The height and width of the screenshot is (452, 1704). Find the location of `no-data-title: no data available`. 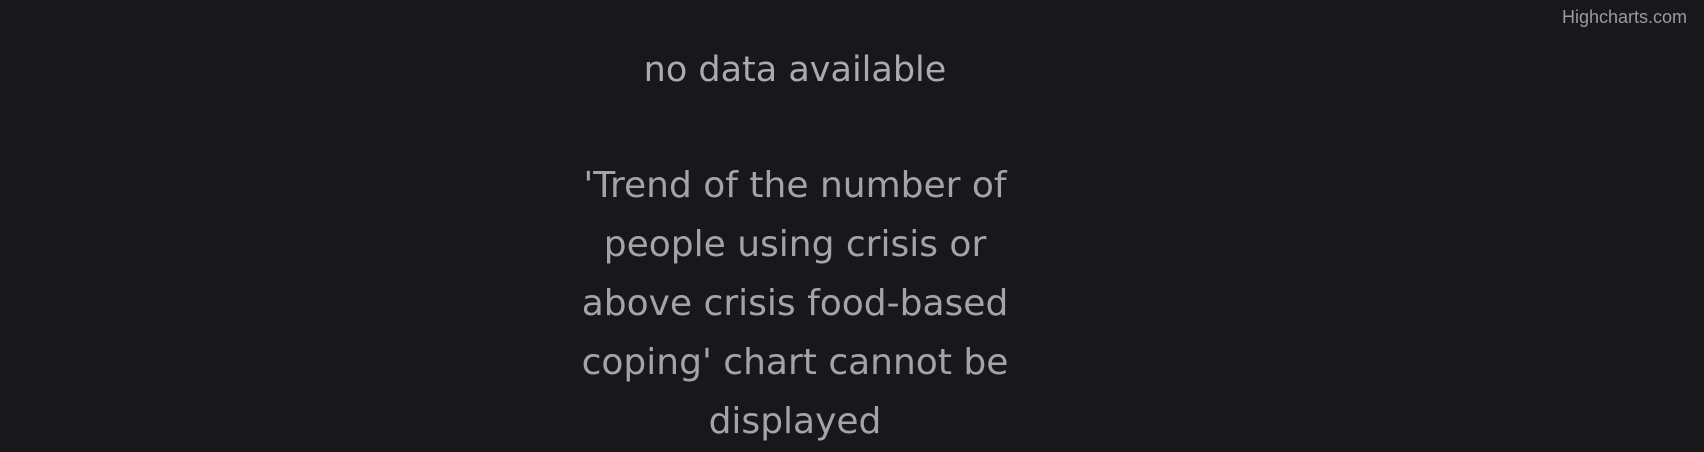

no-data-title: no data available is located at coordinates (795, 70).